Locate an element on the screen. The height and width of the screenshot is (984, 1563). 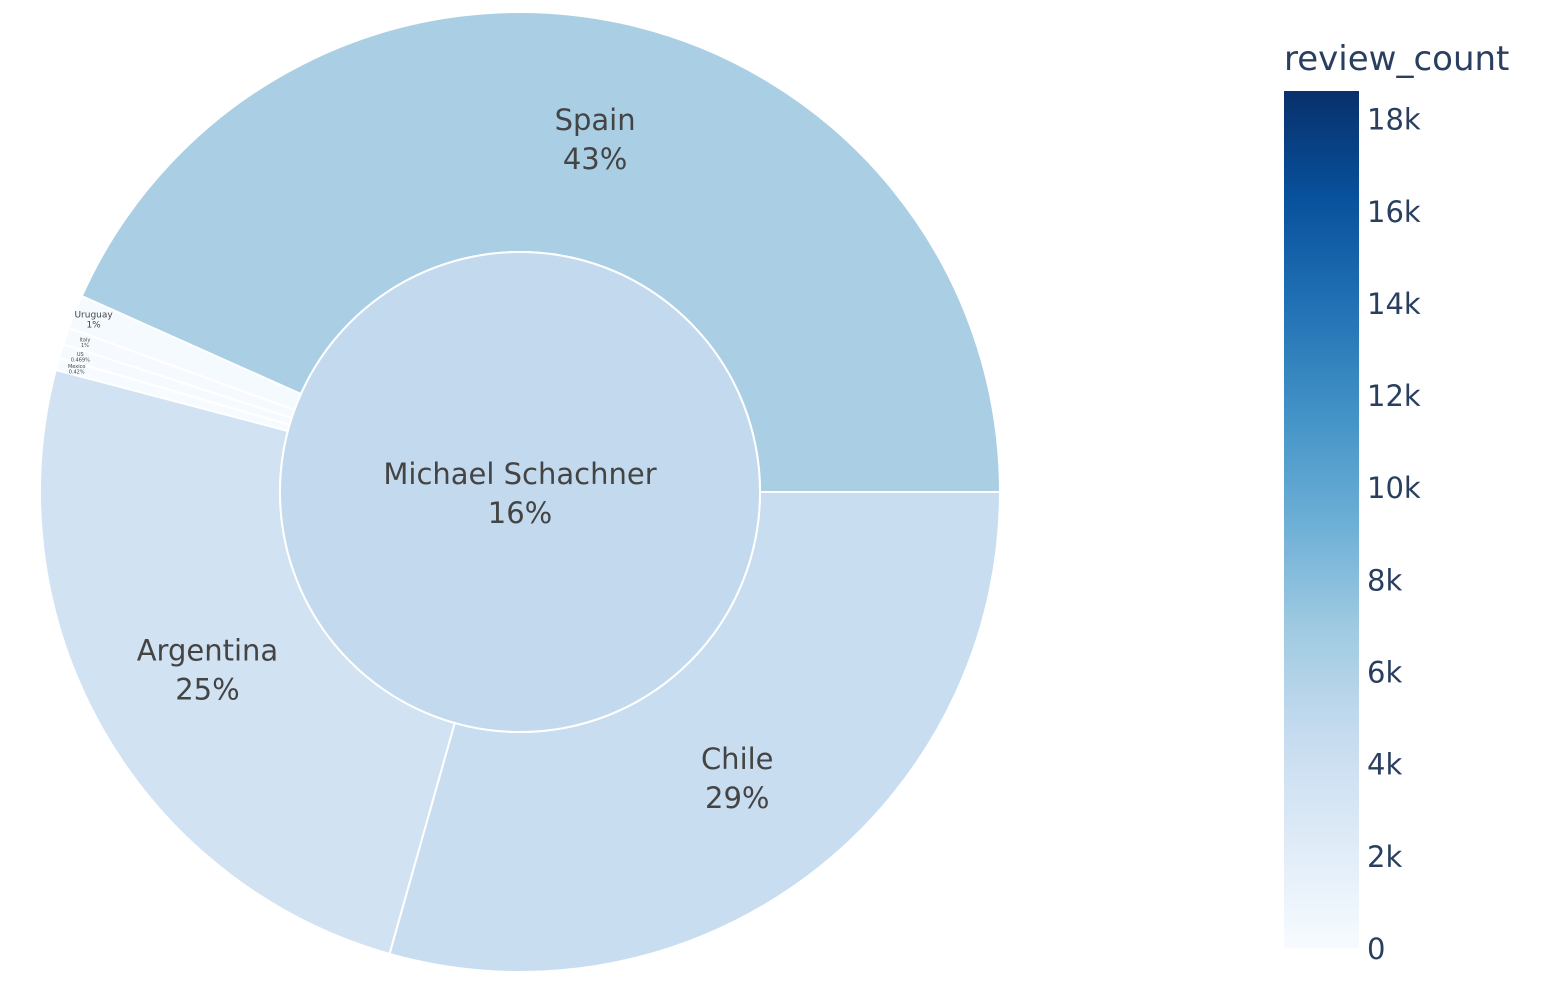
slice-percent-uruguay: 1% is located at coordinates (93, 326).